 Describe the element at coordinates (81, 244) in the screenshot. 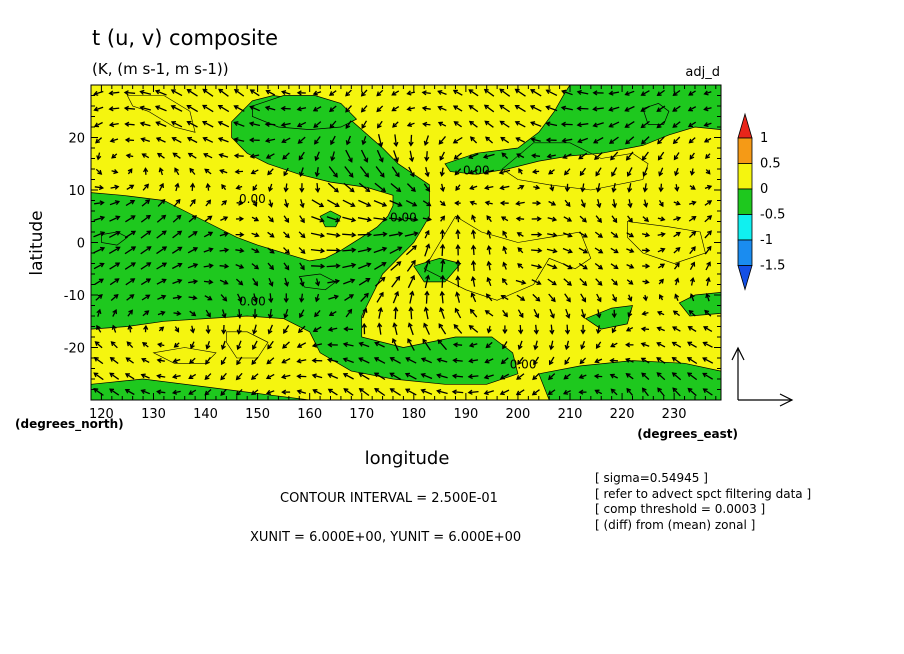

I see `y-tick-label: 0` at that location.